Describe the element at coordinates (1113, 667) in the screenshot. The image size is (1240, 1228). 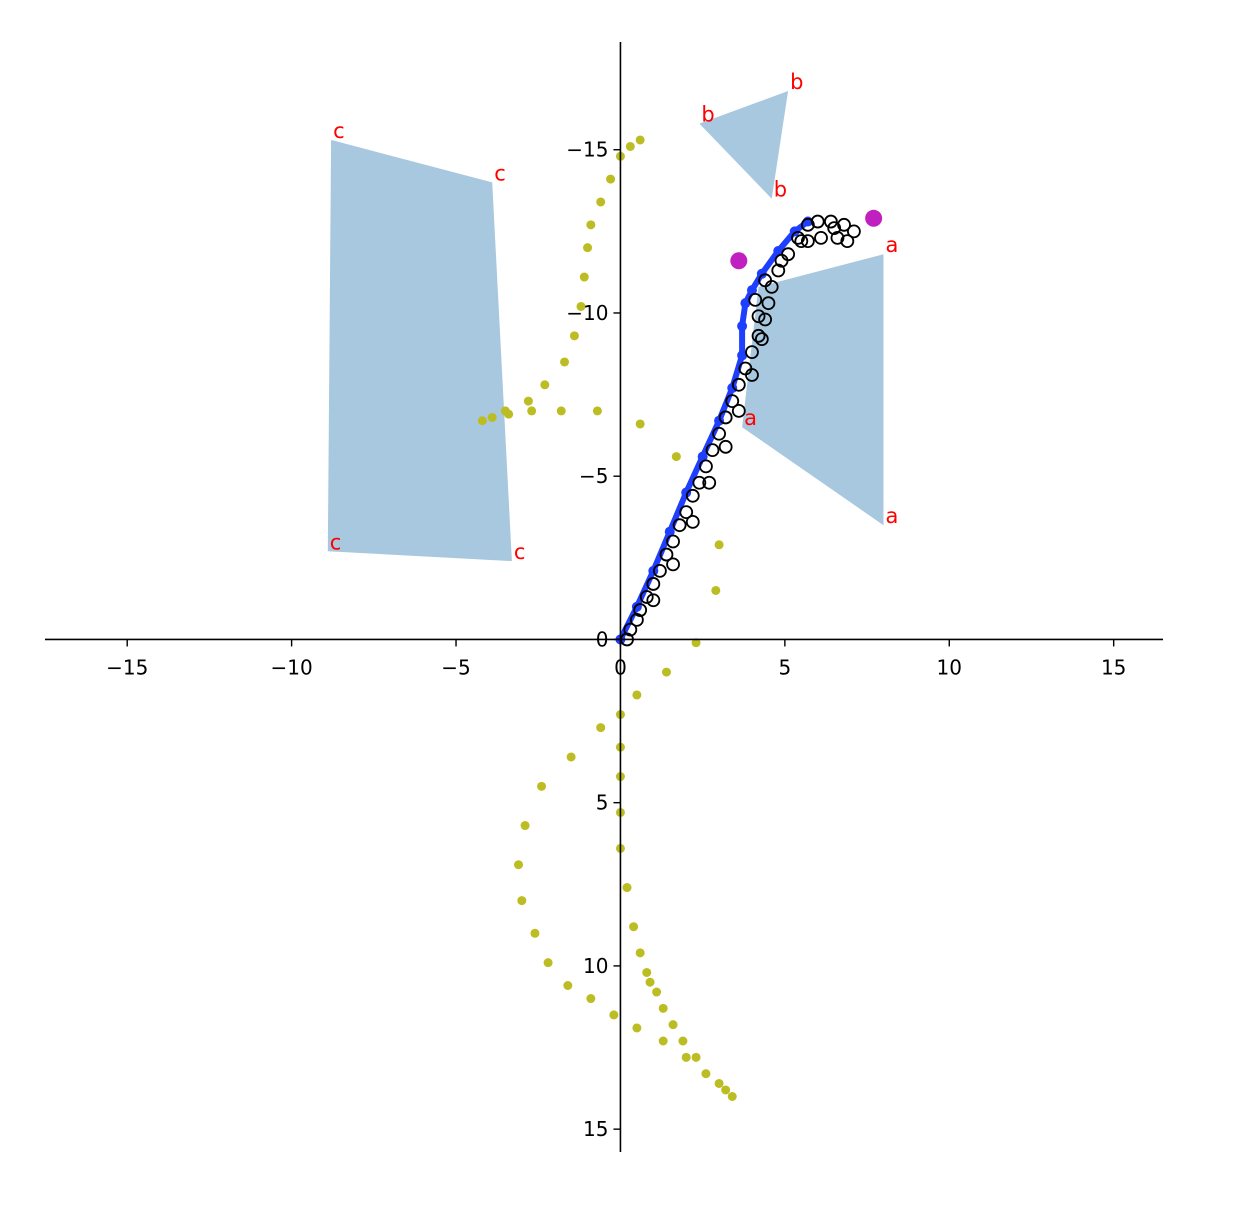
I see `x-tick-label: 15` at that location.